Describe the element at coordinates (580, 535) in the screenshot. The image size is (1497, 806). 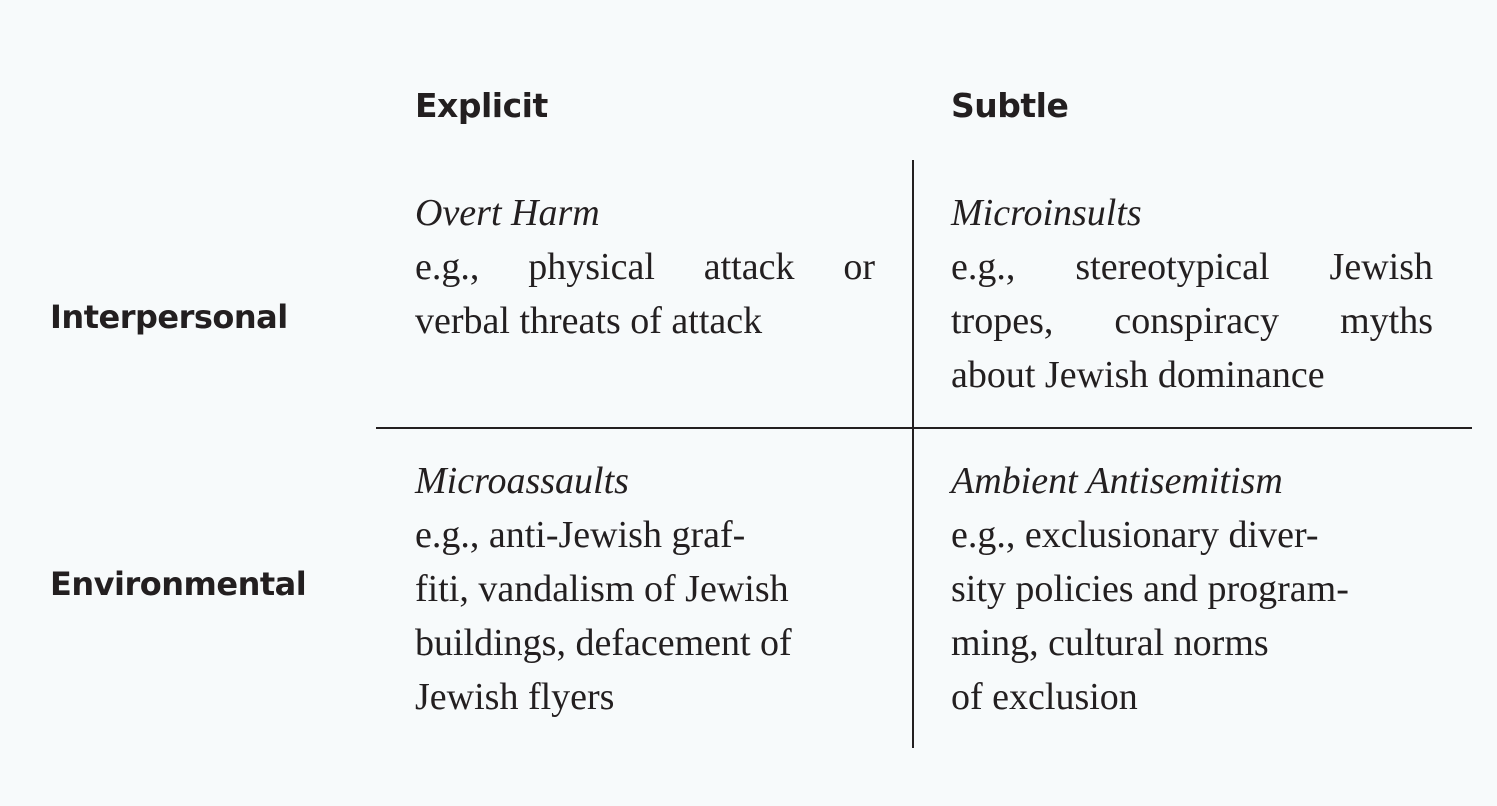
I see `cell-line: e.g., anti-Jewish graf-` at that location.